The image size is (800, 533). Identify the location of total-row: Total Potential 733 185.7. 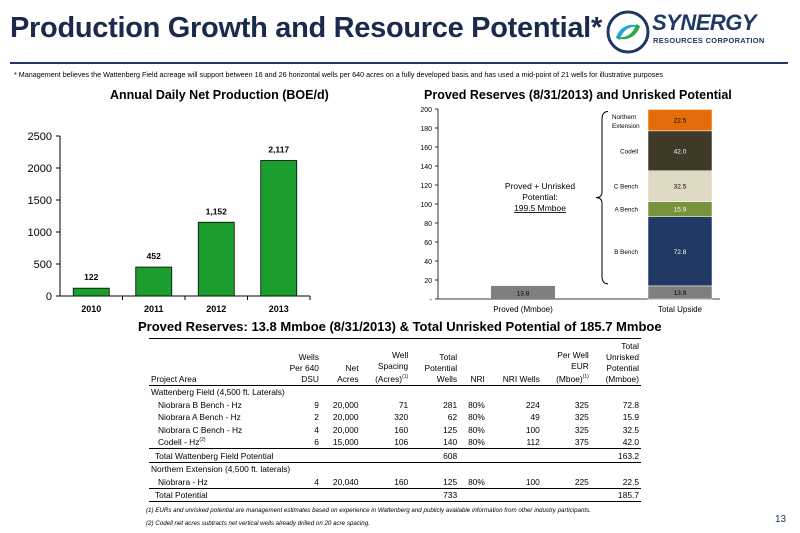
(395, 495).